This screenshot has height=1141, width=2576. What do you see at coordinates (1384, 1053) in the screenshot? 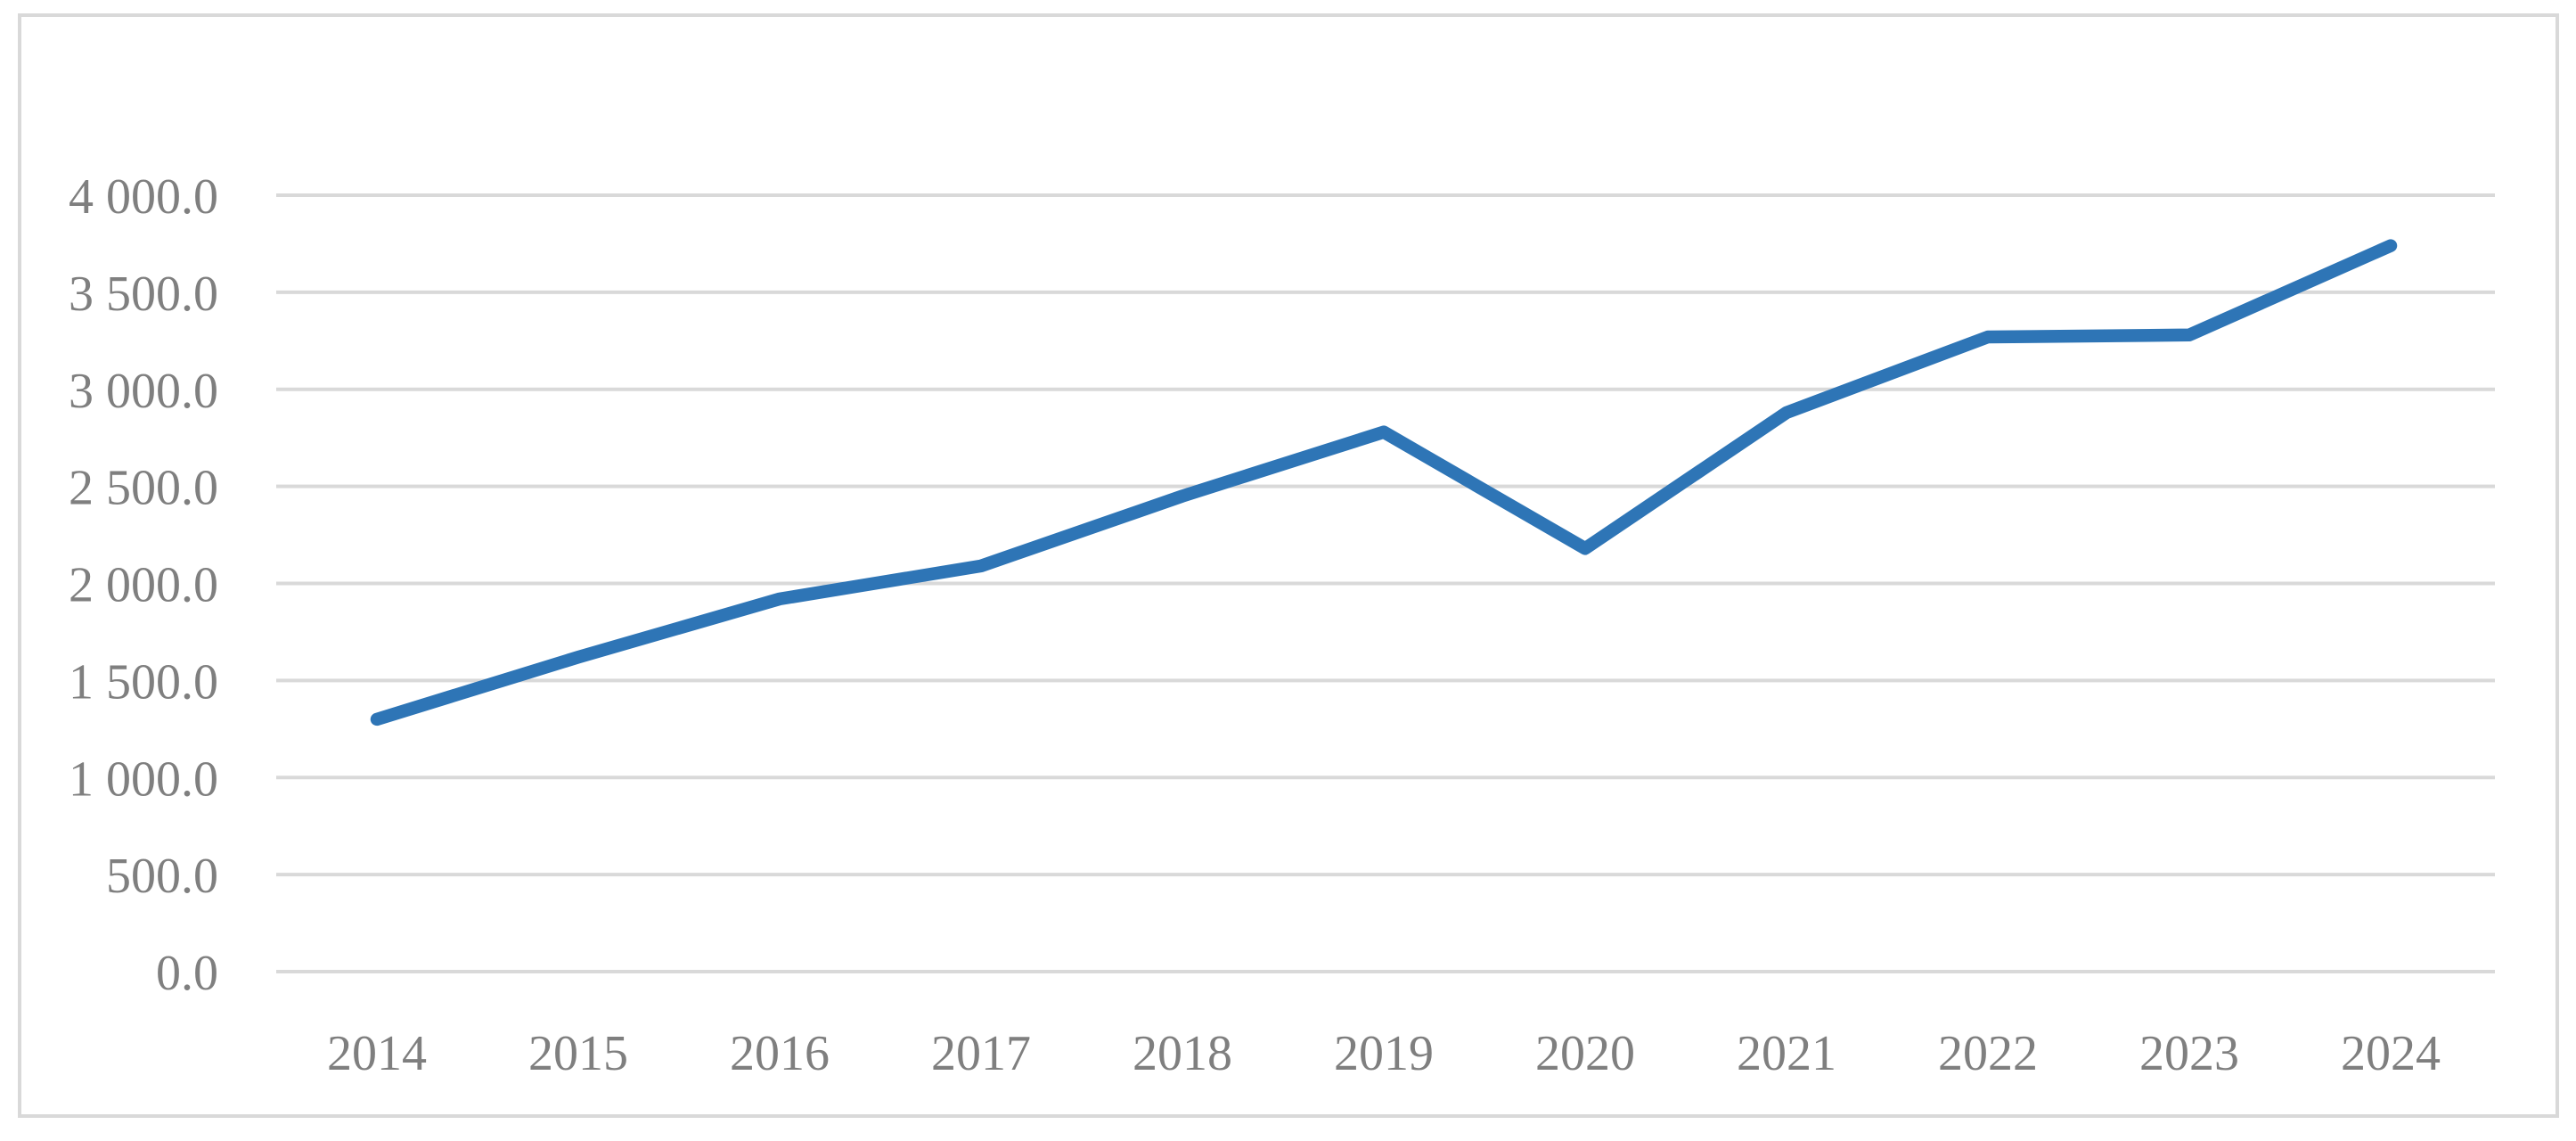
I see `x-axis-tick-label: 2019` at bounding box center [1384, 1053].